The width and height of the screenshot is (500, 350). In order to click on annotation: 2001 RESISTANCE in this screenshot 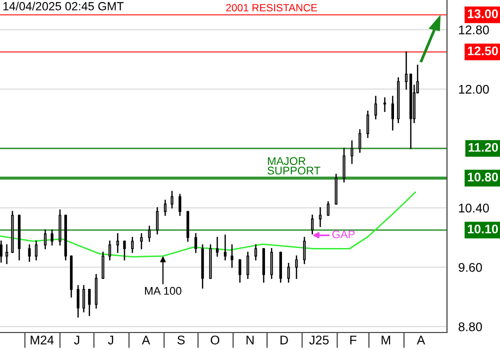, I will do `click(272, 8)`.